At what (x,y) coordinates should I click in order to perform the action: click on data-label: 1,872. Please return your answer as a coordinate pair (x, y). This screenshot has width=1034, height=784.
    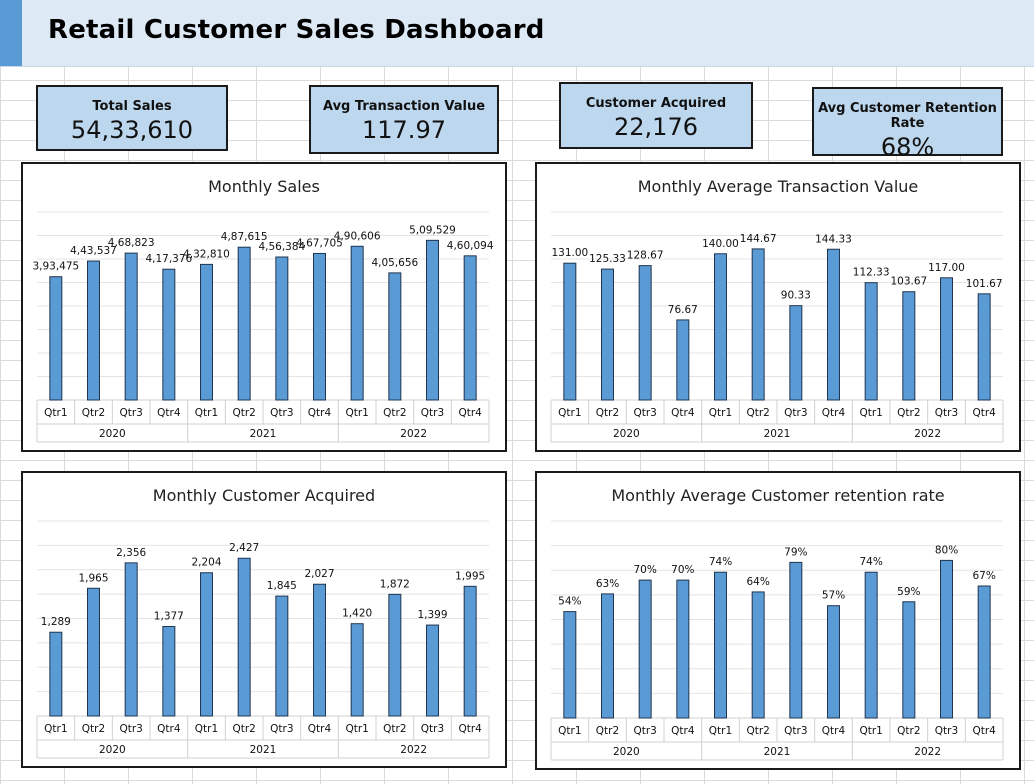
    Looking at the image, I should click on (395, 584).